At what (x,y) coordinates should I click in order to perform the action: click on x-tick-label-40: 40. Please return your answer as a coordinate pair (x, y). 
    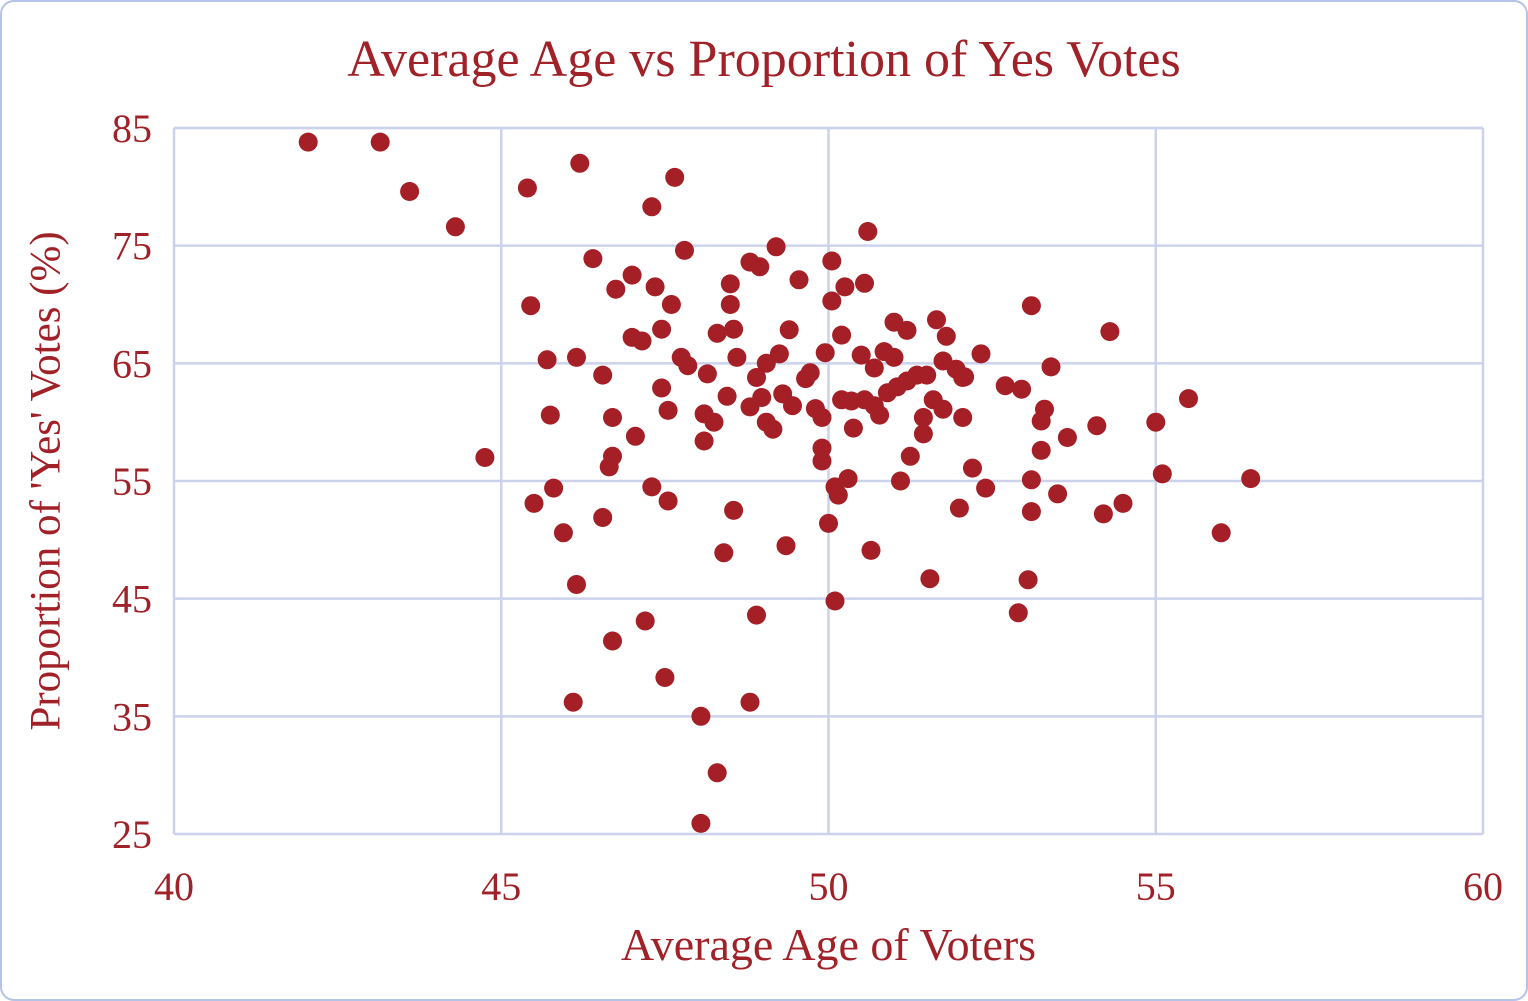
    Looking at the image, I should click on (174, 886).